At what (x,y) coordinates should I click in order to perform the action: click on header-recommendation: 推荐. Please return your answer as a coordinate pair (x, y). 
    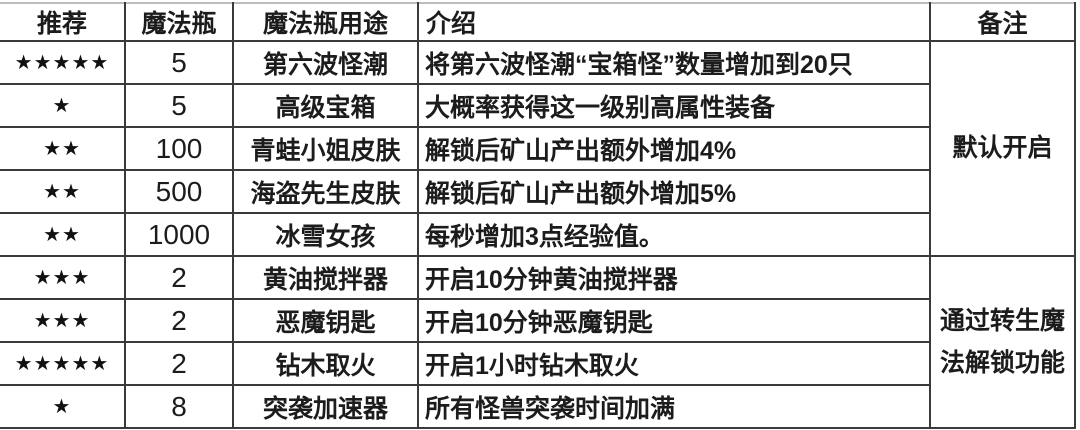
    Looking at the image, I should click on (63, 22).